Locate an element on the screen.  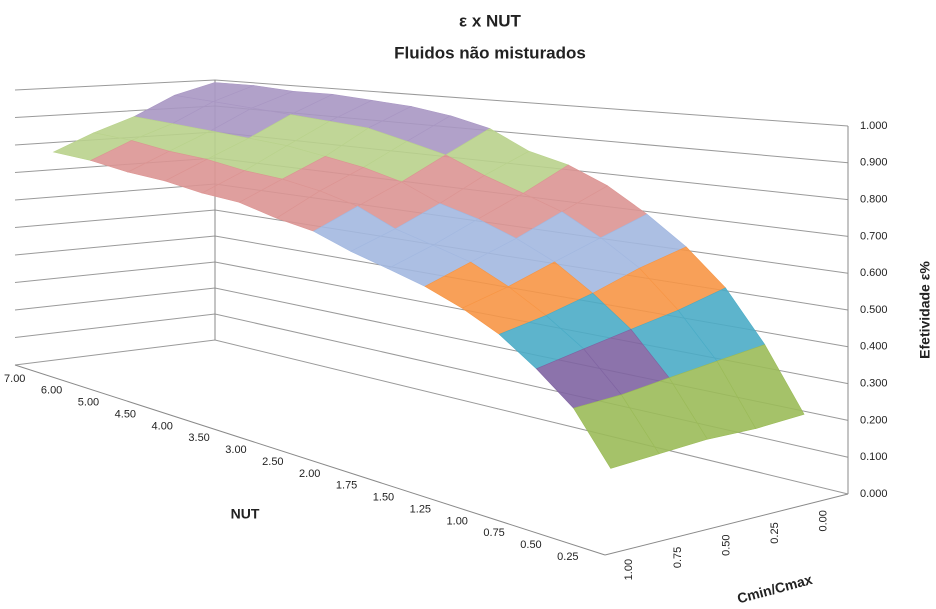
z-axis-title: Efetividade ε% is located at coordinates (925, 310).